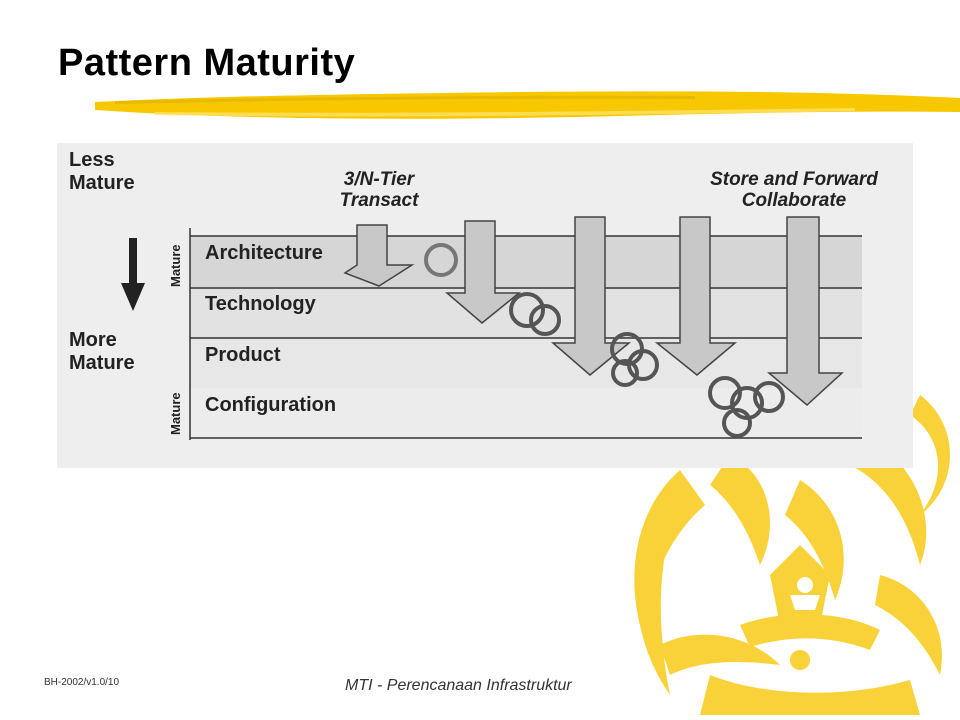  What do you see at coordinates (264, 253) in the screenshot?
I see `band-label-architecture: Architecture` at bounding box center [264, 253].